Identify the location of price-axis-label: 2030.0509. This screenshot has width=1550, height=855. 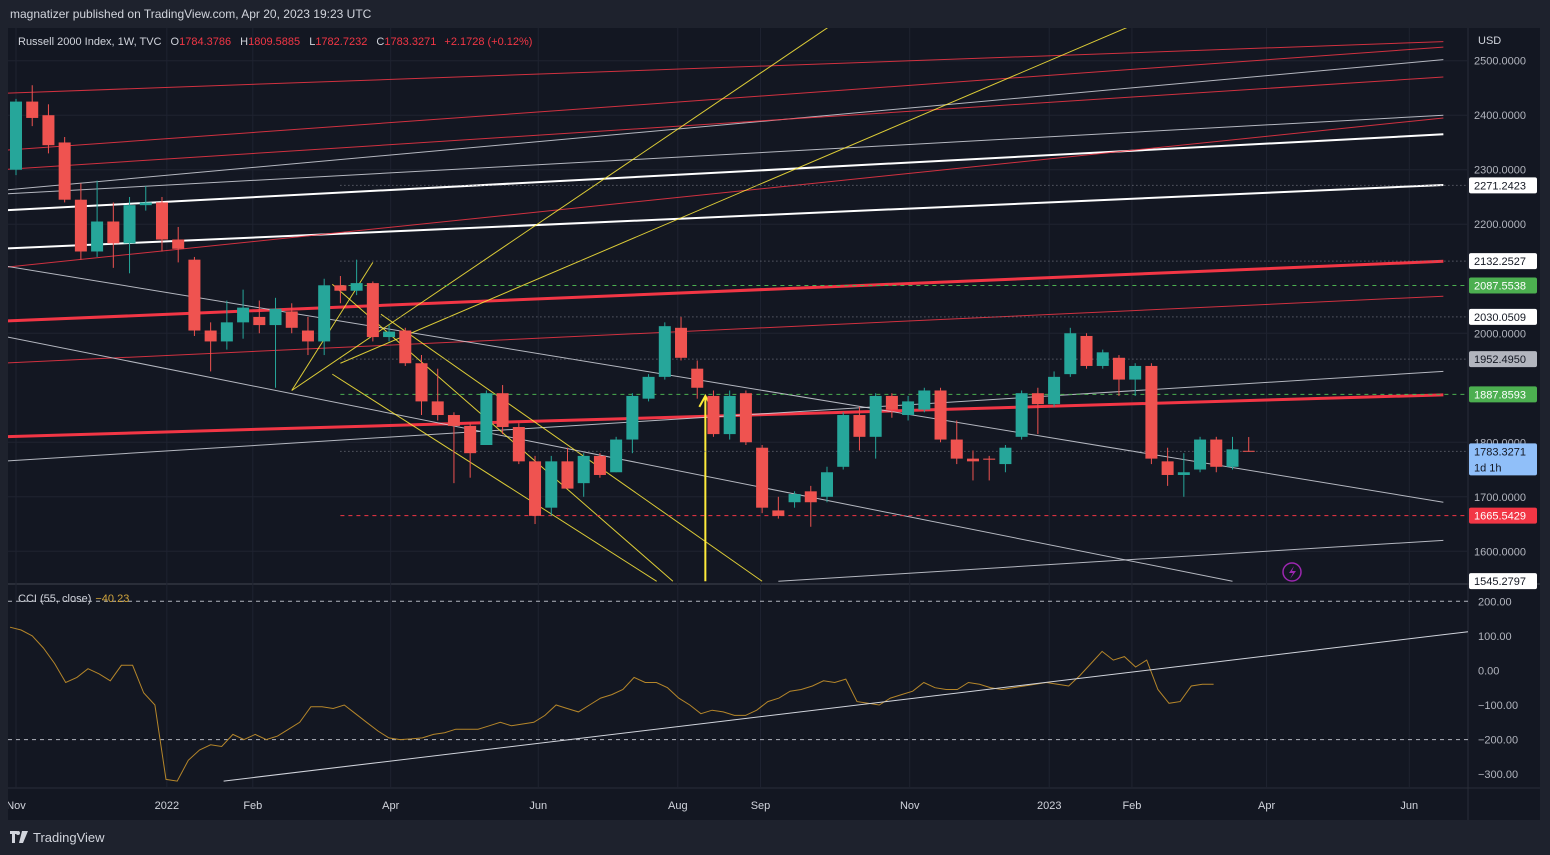
(1500, 318).